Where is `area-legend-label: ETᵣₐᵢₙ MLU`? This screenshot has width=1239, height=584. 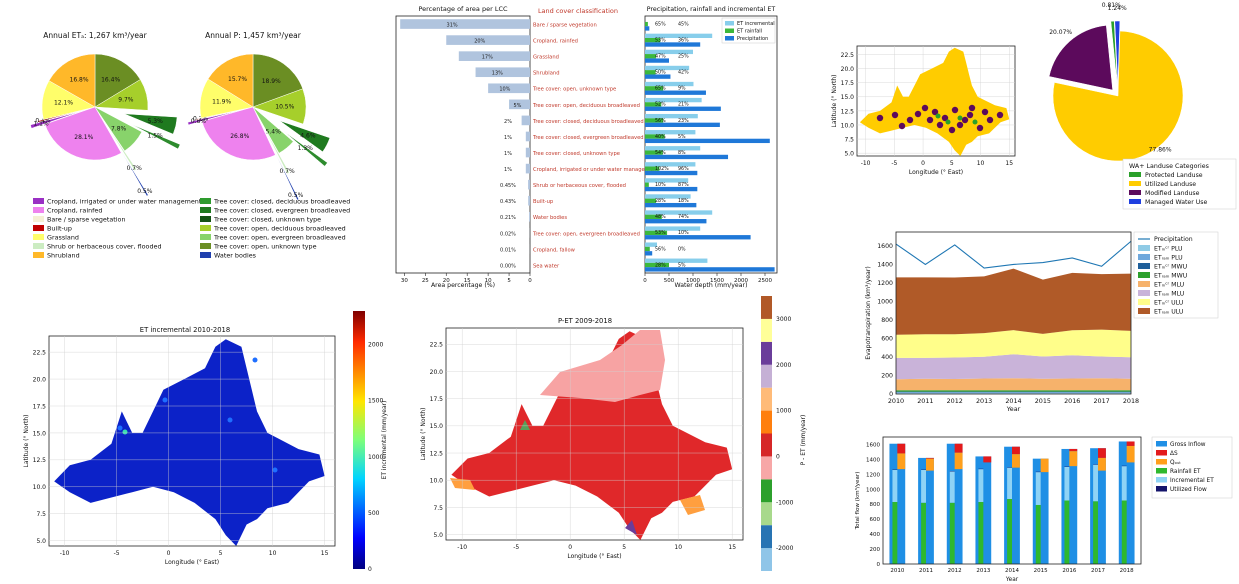
area-legend-label: ETᵣₐᵢₙ MLU is located at coordinates (1169, 294).